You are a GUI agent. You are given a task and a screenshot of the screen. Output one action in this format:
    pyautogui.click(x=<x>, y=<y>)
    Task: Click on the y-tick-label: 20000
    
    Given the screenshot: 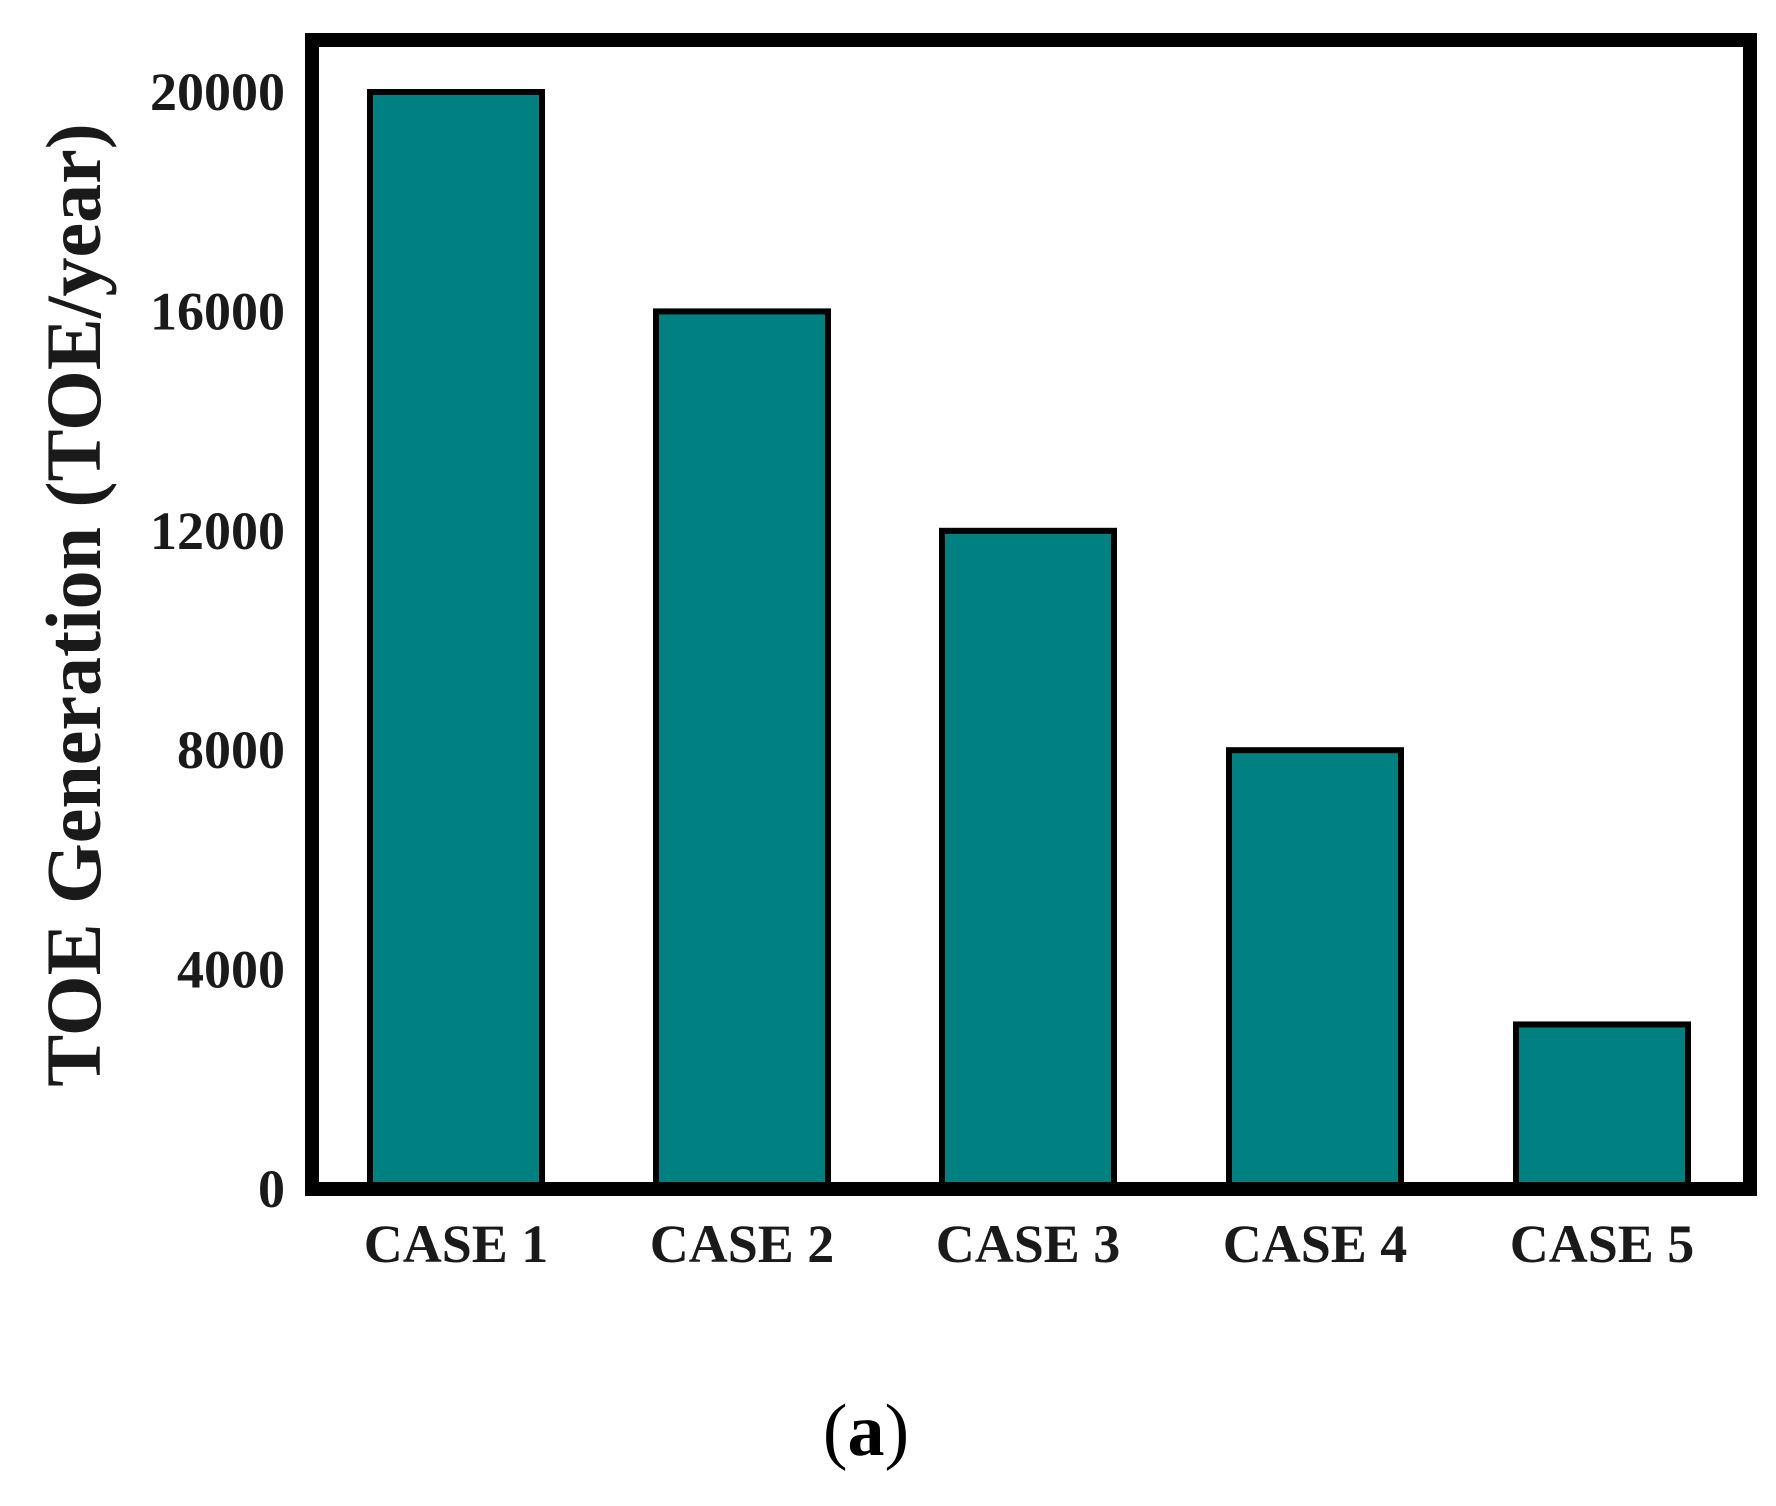 What is the action you would take?
    pyautogui.click(x=217, y=92)
    